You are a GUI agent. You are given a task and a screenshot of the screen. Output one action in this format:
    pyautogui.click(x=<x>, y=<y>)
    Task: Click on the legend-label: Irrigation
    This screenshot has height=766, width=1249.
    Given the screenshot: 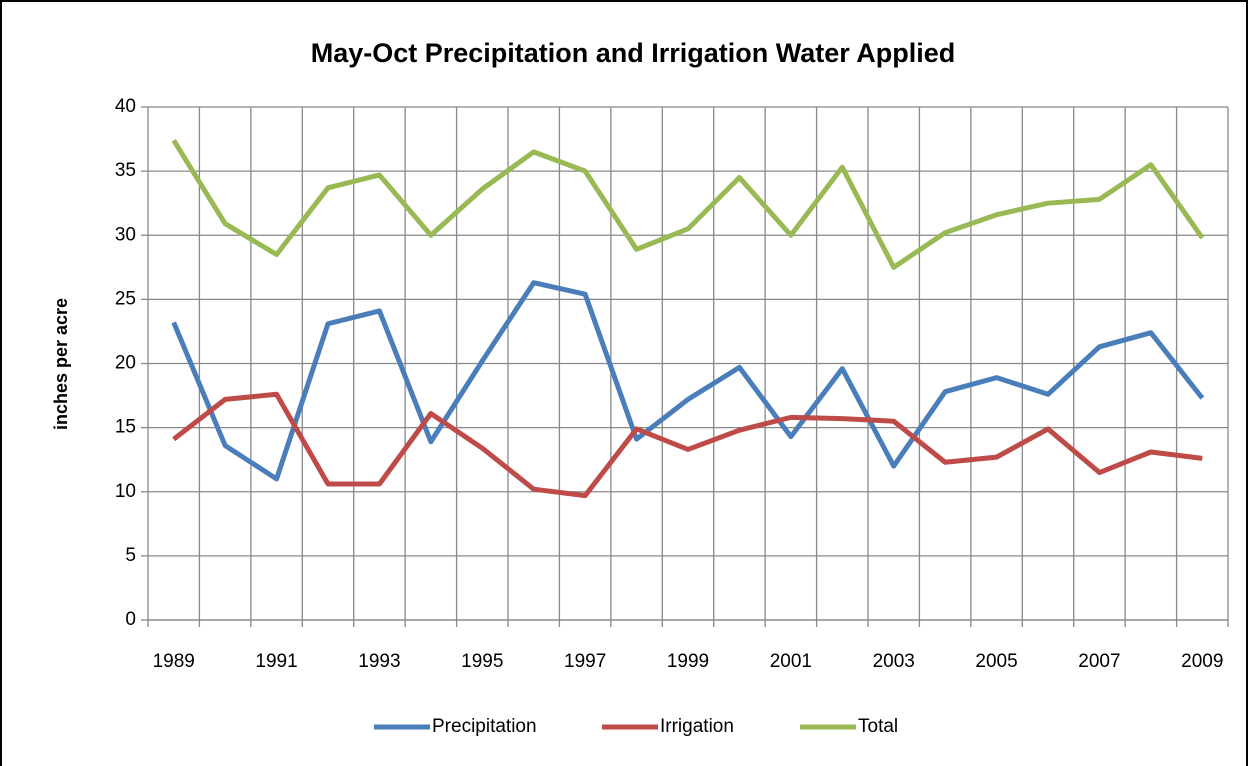 What is the action you would take?
    pyautogui.click(x=697, y=726)
    